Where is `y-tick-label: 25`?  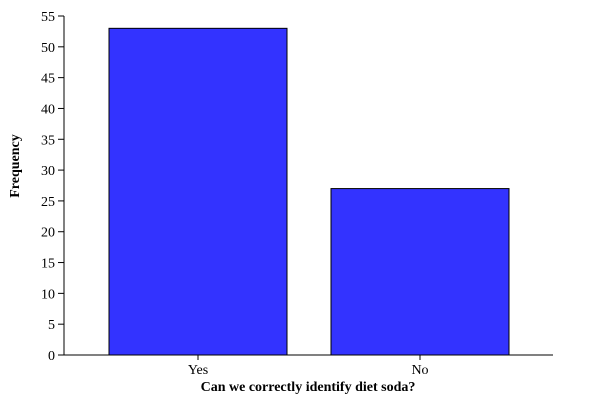
y-tick-label: 25 is located at coordinates (48, 202).